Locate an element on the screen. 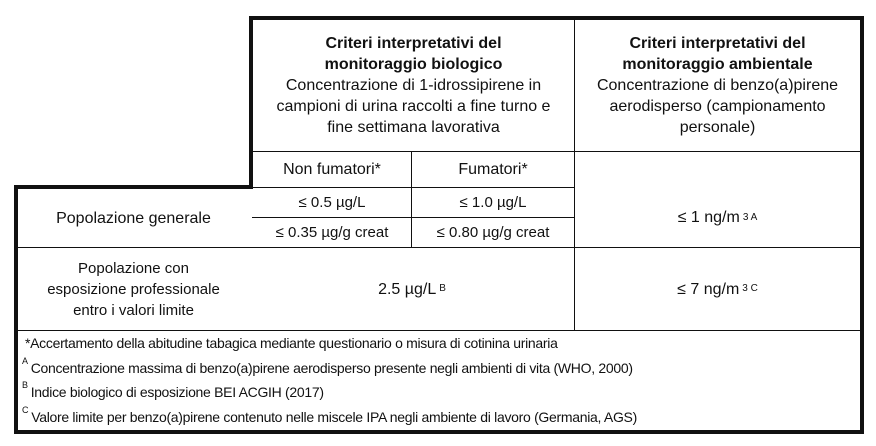  cell-env-general: ≤ 1 ng/m 3 A is located at coordinates (717, 217).